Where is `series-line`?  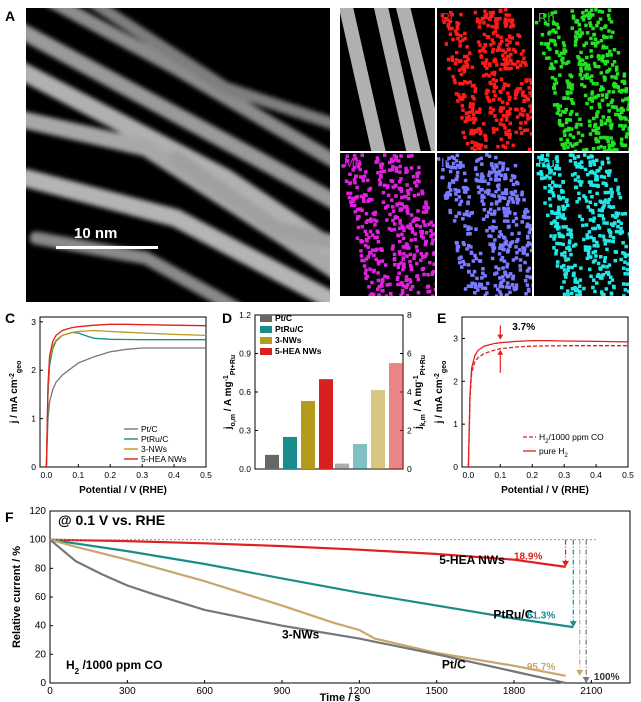 series-line is located at coordinates (125, 407).